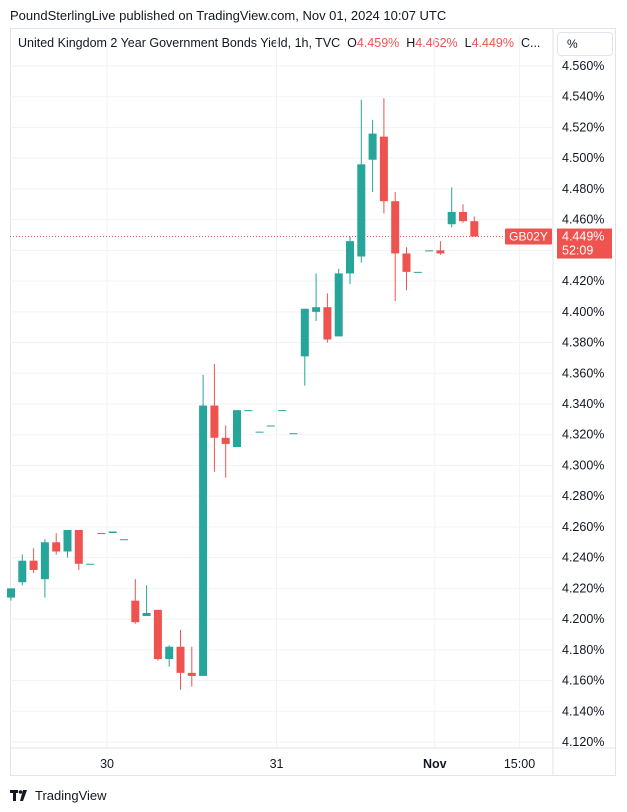 The height and width of the screenshot is (812, 627). What do you see at coordinates (20, 795) in the screenshot?
I see `tradingview-logo-icon` at bounding box center [20, 795].